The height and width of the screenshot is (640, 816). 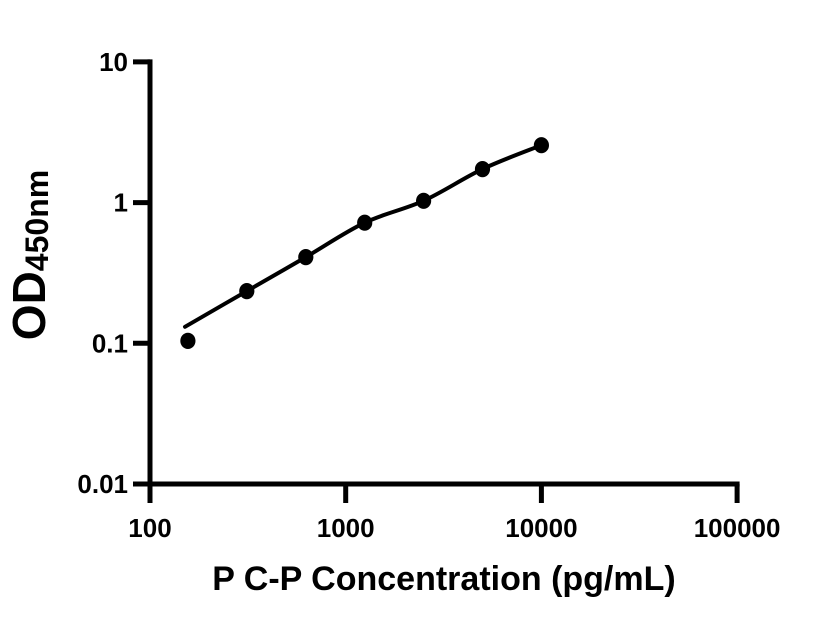 I want to click on y-tick-label: 0.1, so click(x=110, y=343).